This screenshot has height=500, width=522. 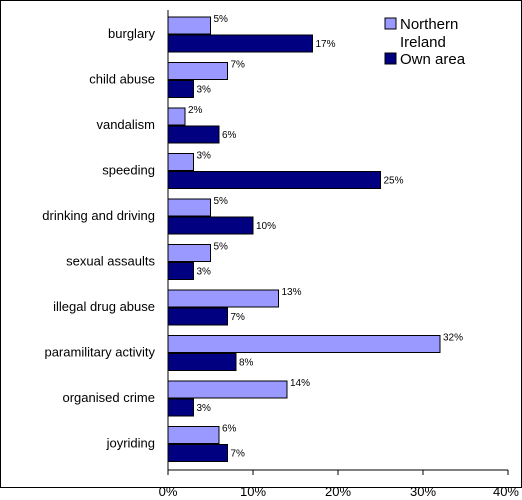 What do you see at coordinates (130, 443) in the screenshot?
I see `category-label: joyriding` at bounding box center [130, 443].